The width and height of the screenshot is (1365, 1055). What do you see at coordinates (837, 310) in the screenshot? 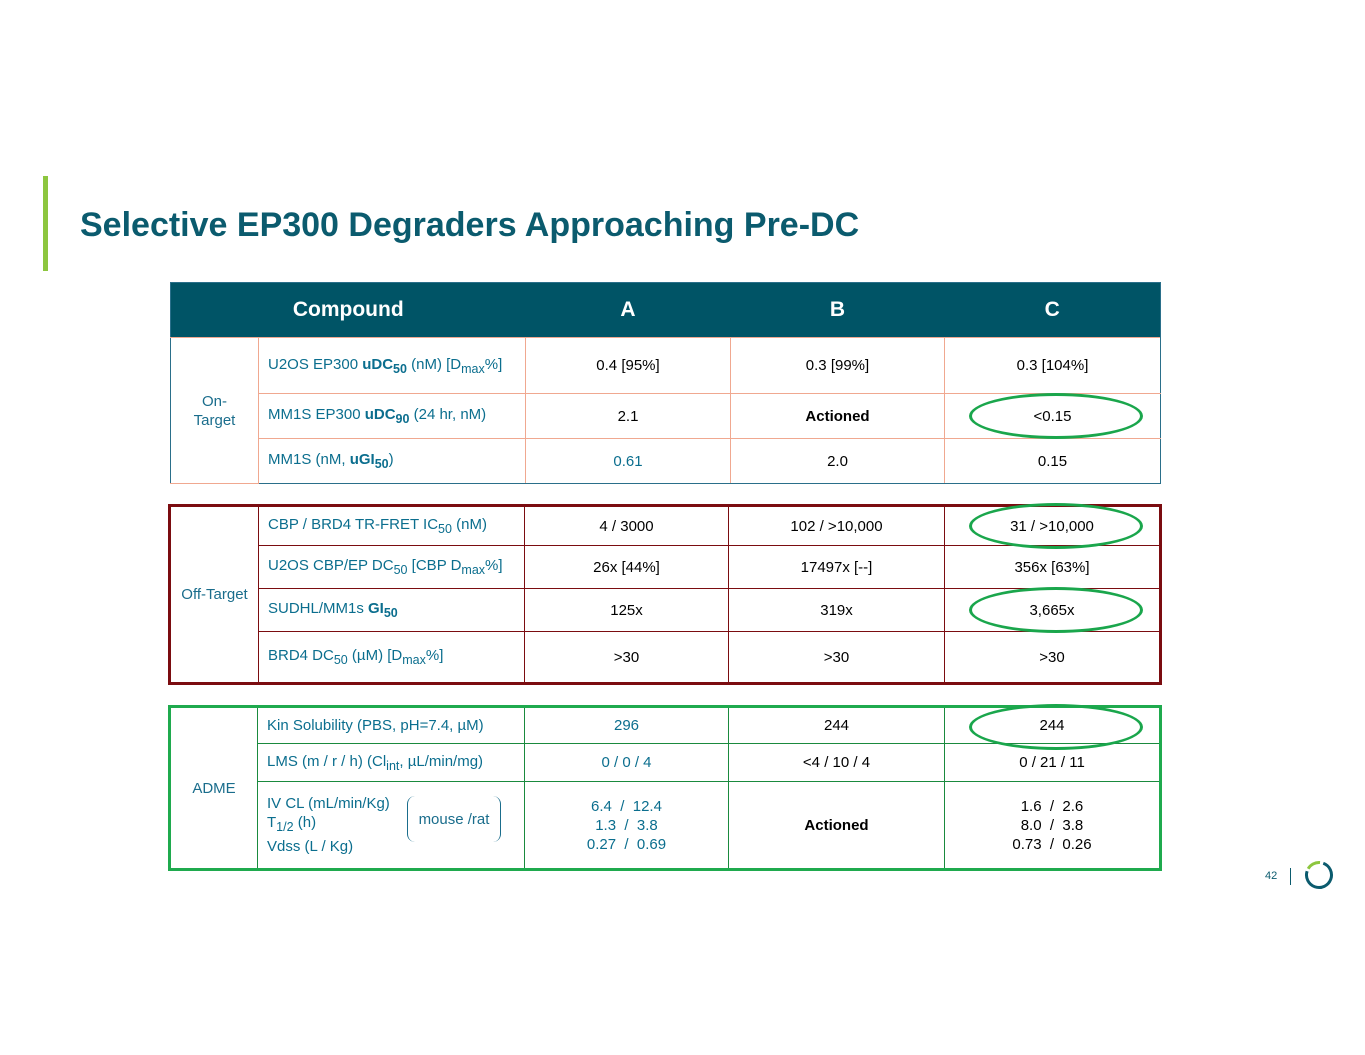
I see `header-b: B` at bounding box center [837, 310].